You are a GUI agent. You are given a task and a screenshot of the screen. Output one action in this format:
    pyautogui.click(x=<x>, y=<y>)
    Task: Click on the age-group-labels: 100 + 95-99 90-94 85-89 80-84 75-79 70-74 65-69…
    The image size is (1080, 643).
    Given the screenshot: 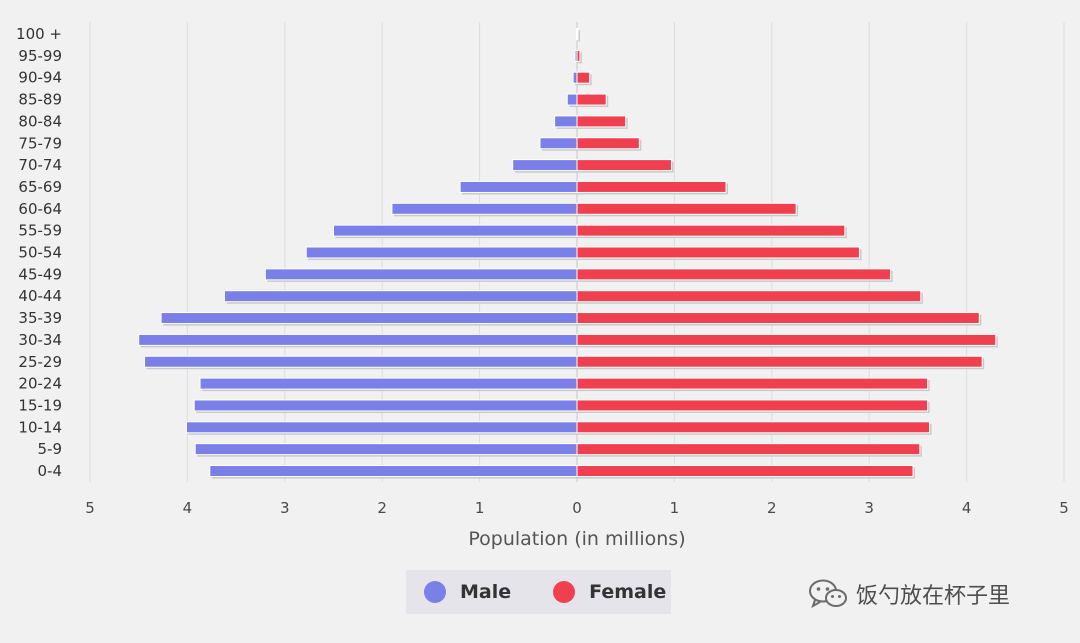 What is the action you would take?
    pyautogui.click(x=39, y=252)
    